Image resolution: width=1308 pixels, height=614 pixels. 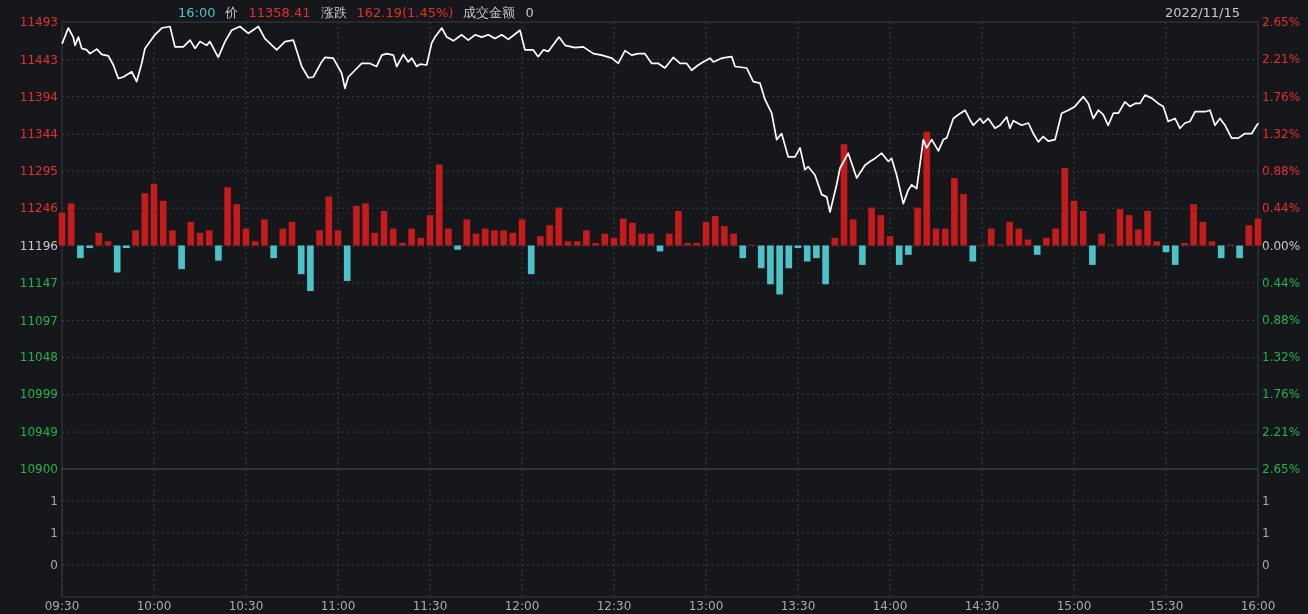 I want to click on y-tick-label: 11147, so click(x=38, y=282).